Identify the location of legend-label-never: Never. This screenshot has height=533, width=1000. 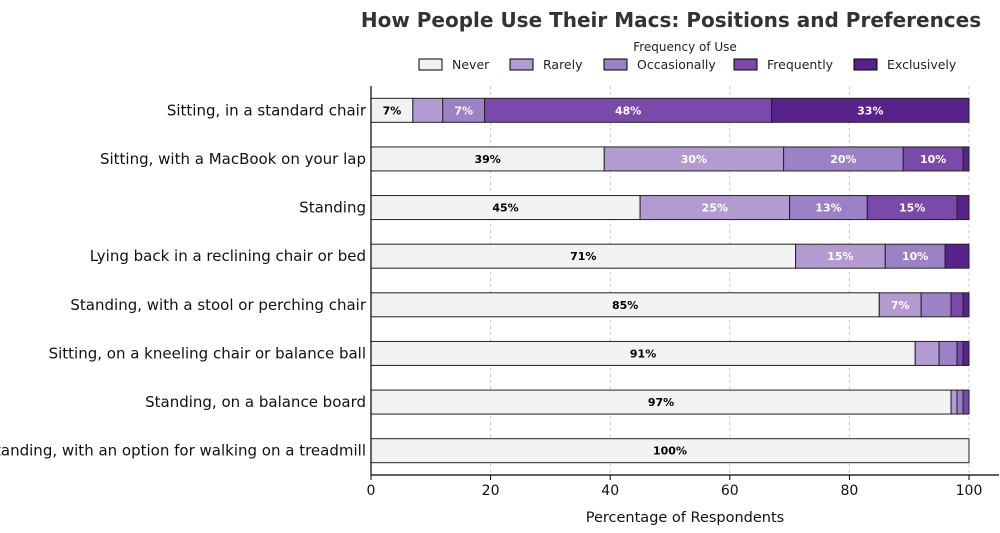
(471, 64).